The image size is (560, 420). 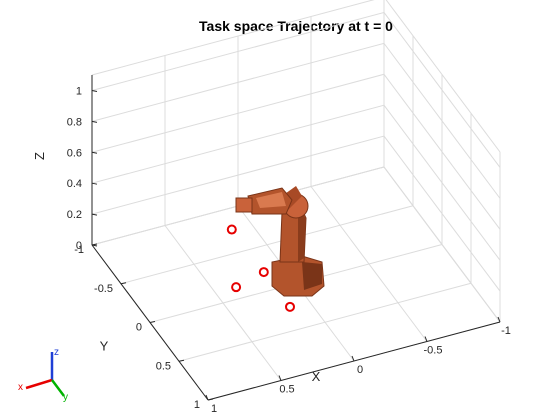 I want to click on x-tick-label: -0.5, so click(x=433, y=351).